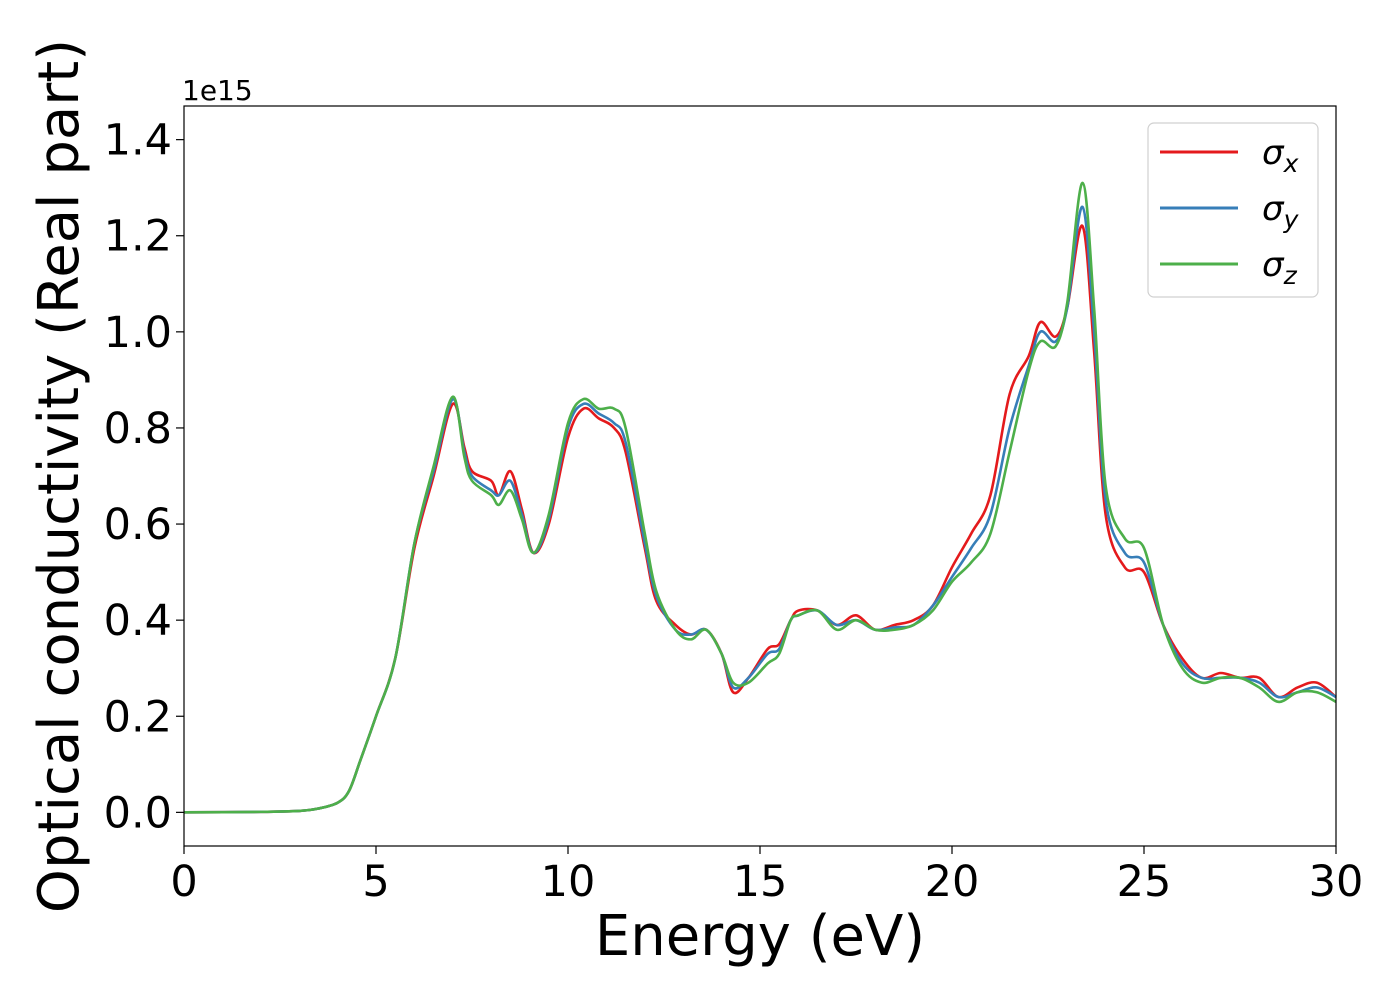 This screenshot has width=1400, height=1000. What do you see at coordinates (144, 477) in the screenshot?
I see `y-axis: 0.0 0.2 0.4 0.6 0.8 1.0 1.2 1.4` at bounding box center [144, 477].